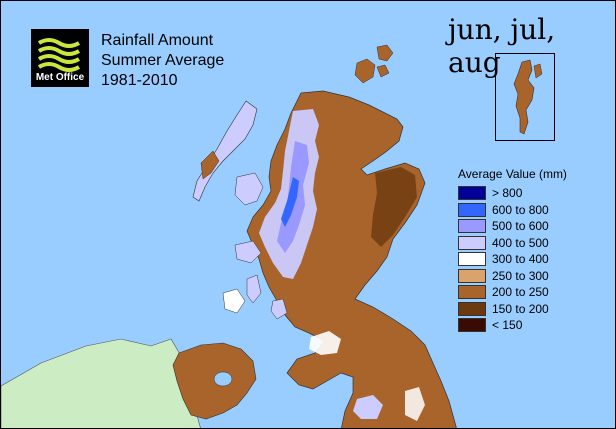  Describe the element at coordinates (520, 275) in the screenshot. I see `legend-label: 250 to 300` at that location.